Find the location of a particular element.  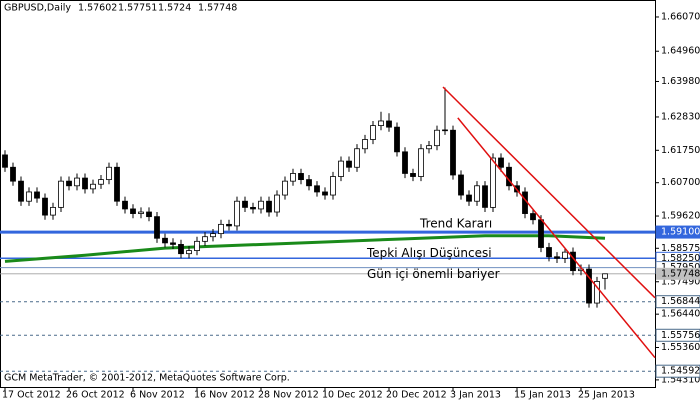

x-tick-label: 16 Nov 2012 is located at coordinates (224, 395).